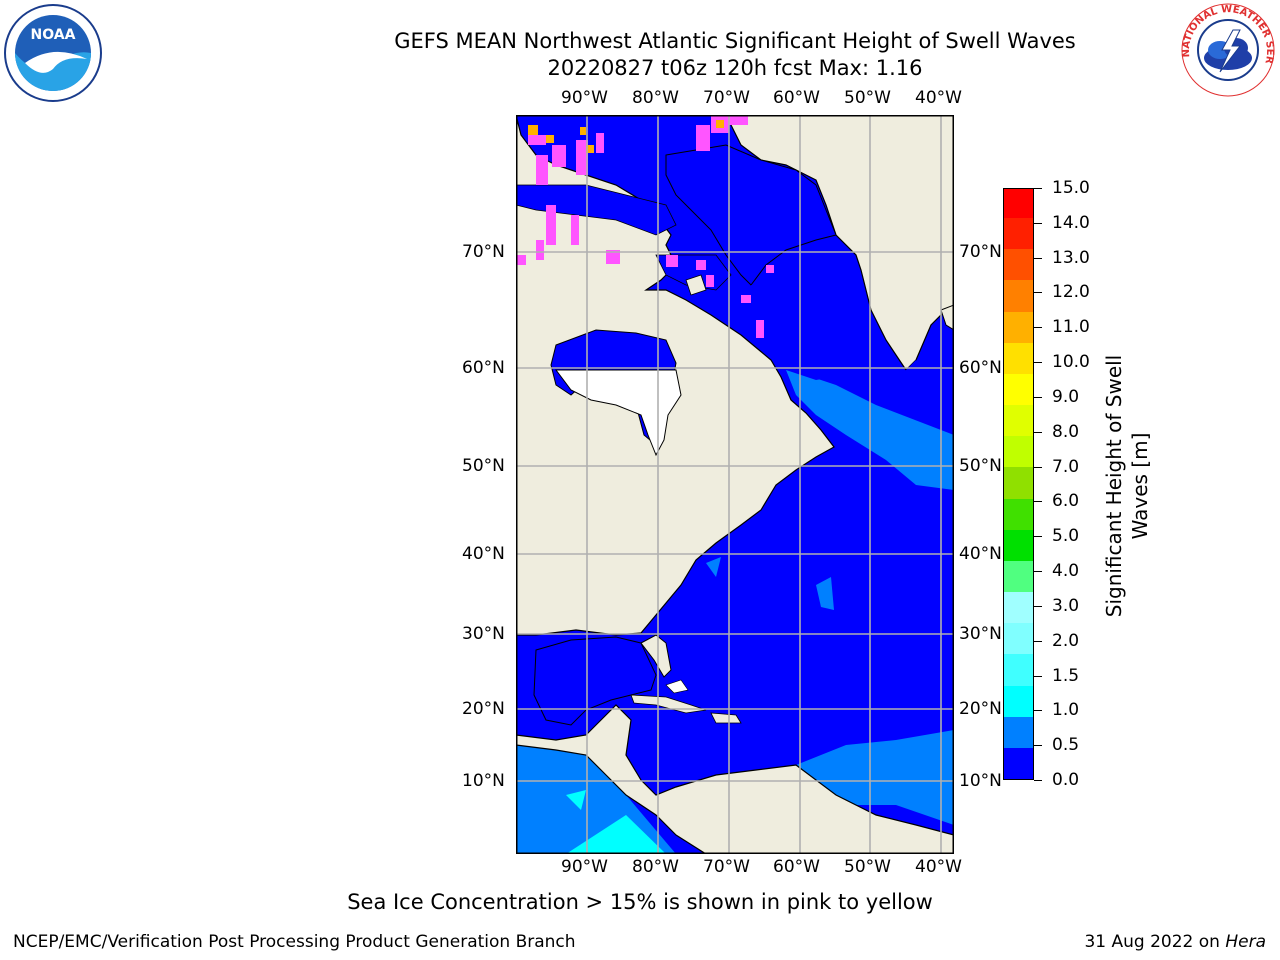  I want to click on sea-ice, so click(645, 226).